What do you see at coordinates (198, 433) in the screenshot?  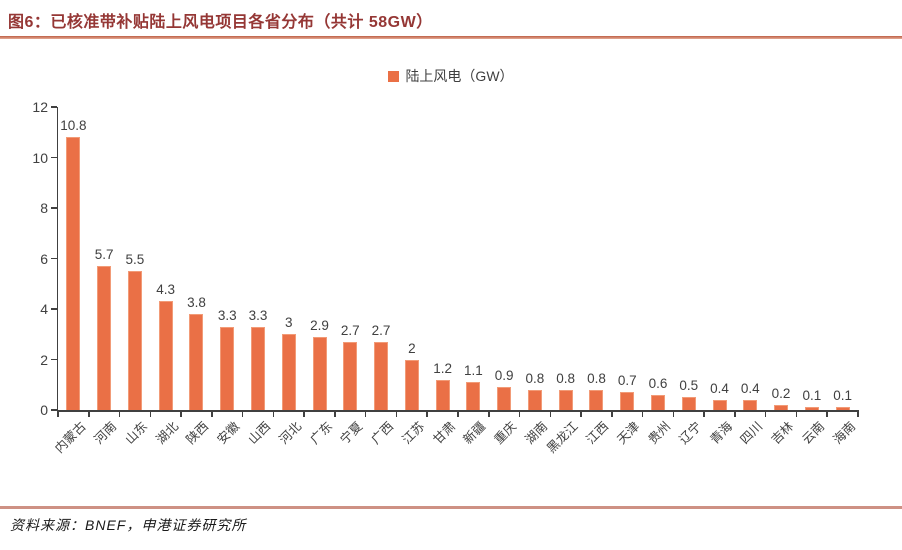 I see `x-axis-label: 陕西` at bounding box center [198, 433].